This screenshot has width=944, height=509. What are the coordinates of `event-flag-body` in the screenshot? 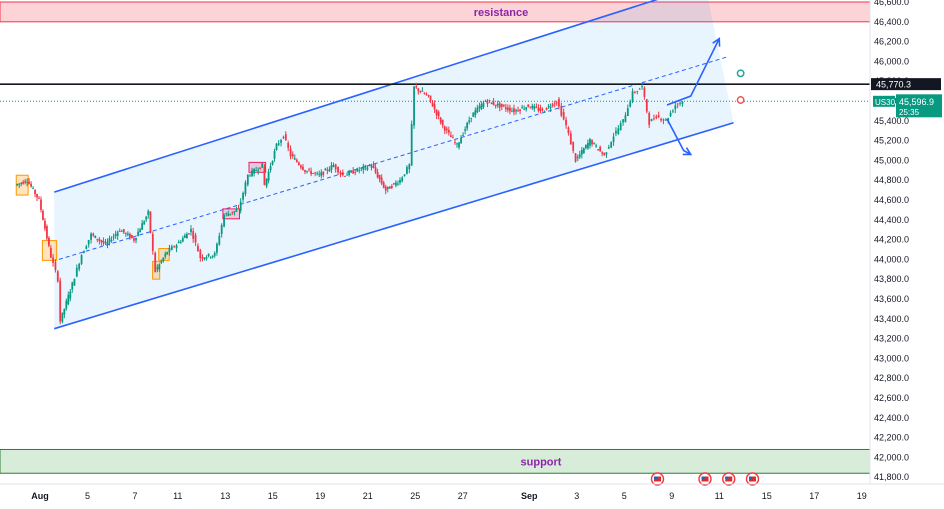 It's located at (729, 479).